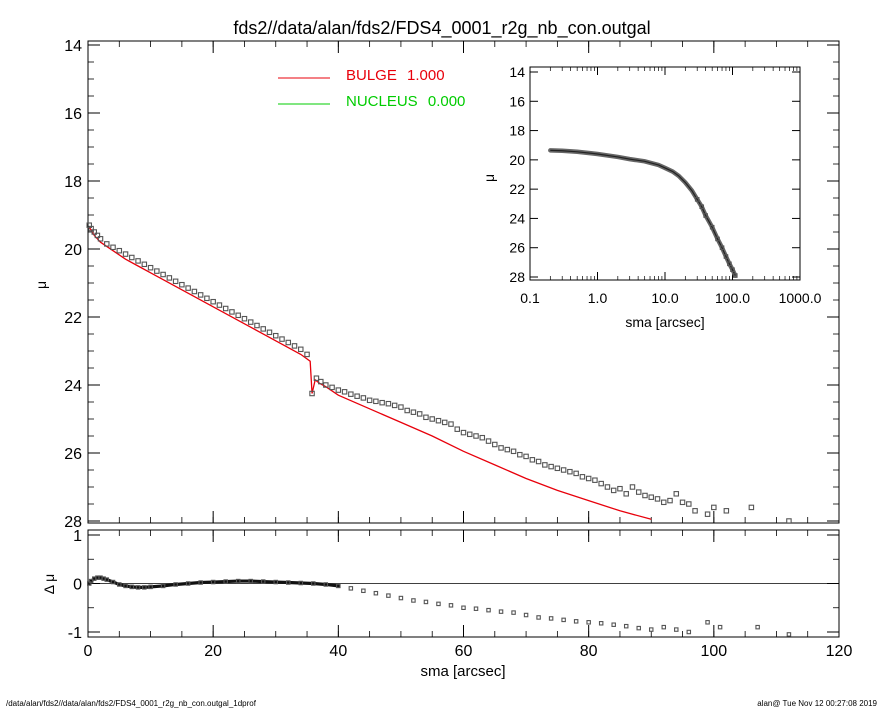 Image resolution: width=885 pixels, height=708 pixels. Describe the element at coordinates (713, 651) in the screenshot. I see `residual-x-tick-label: 100` at that location.